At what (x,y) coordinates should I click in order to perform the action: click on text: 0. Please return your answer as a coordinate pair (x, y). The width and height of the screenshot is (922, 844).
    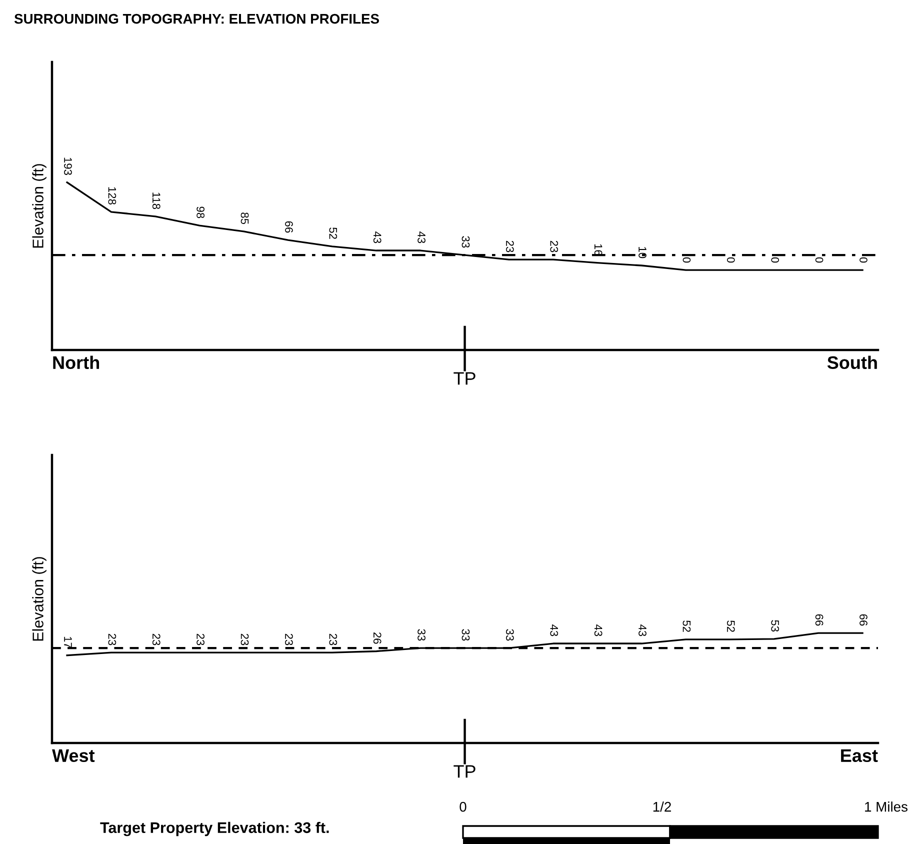
    Looking at the image, I should click on (463, 807).